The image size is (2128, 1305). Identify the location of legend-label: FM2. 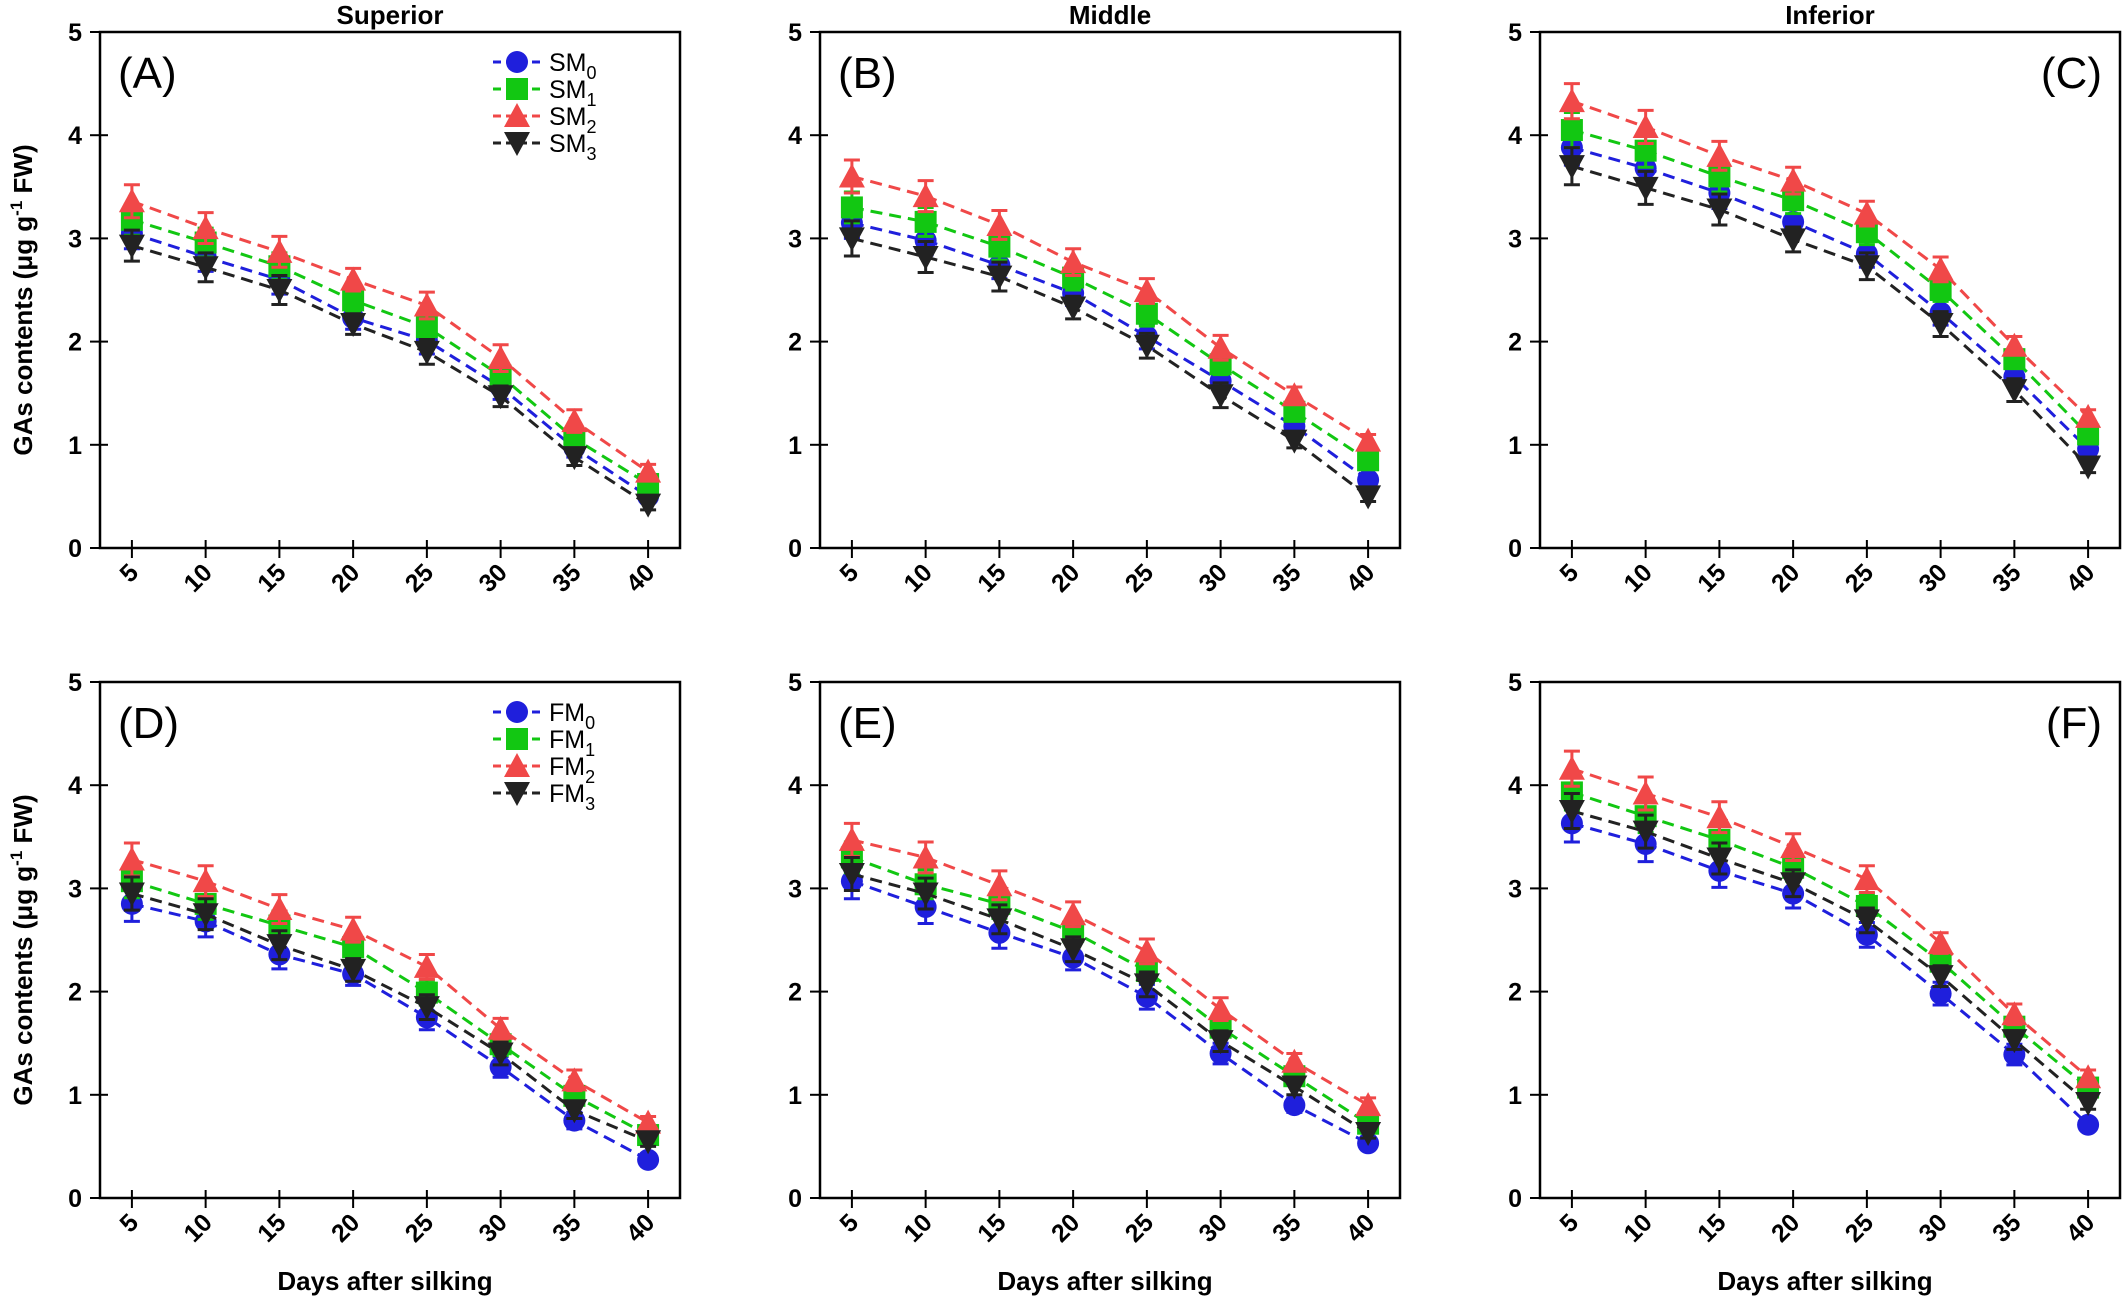
(572, 770).